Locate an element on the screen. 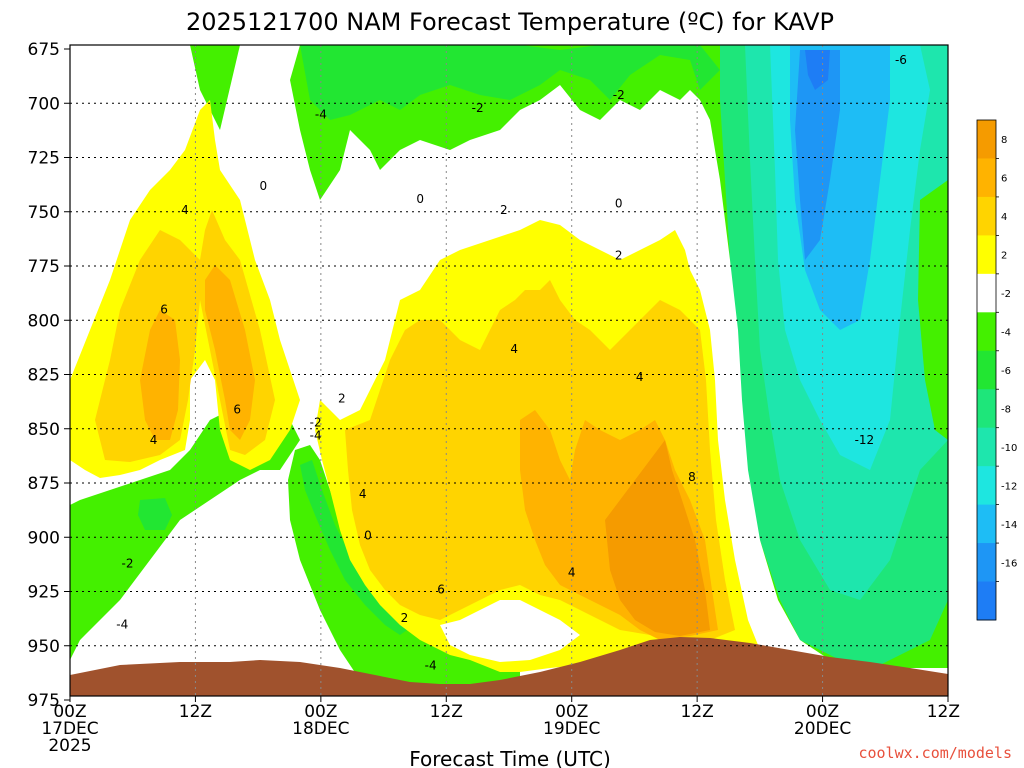  region-left-deep-orange-b is located at coordinates (230, 352).